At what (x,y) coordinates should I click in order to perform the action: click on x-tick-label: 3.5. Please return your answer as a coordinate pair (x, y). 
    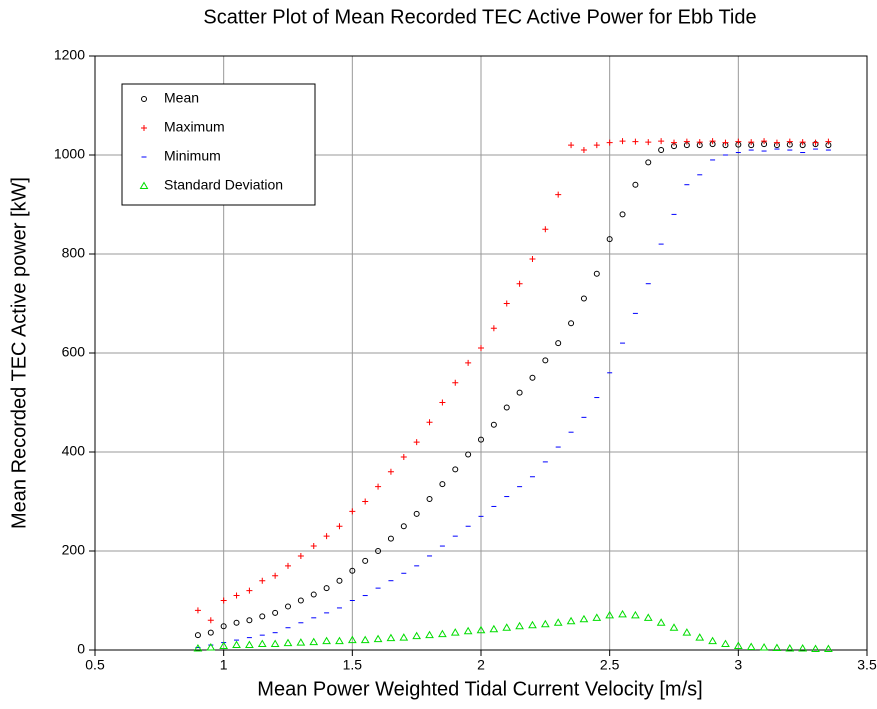
    Looking at the image, I should click on (867, 665).